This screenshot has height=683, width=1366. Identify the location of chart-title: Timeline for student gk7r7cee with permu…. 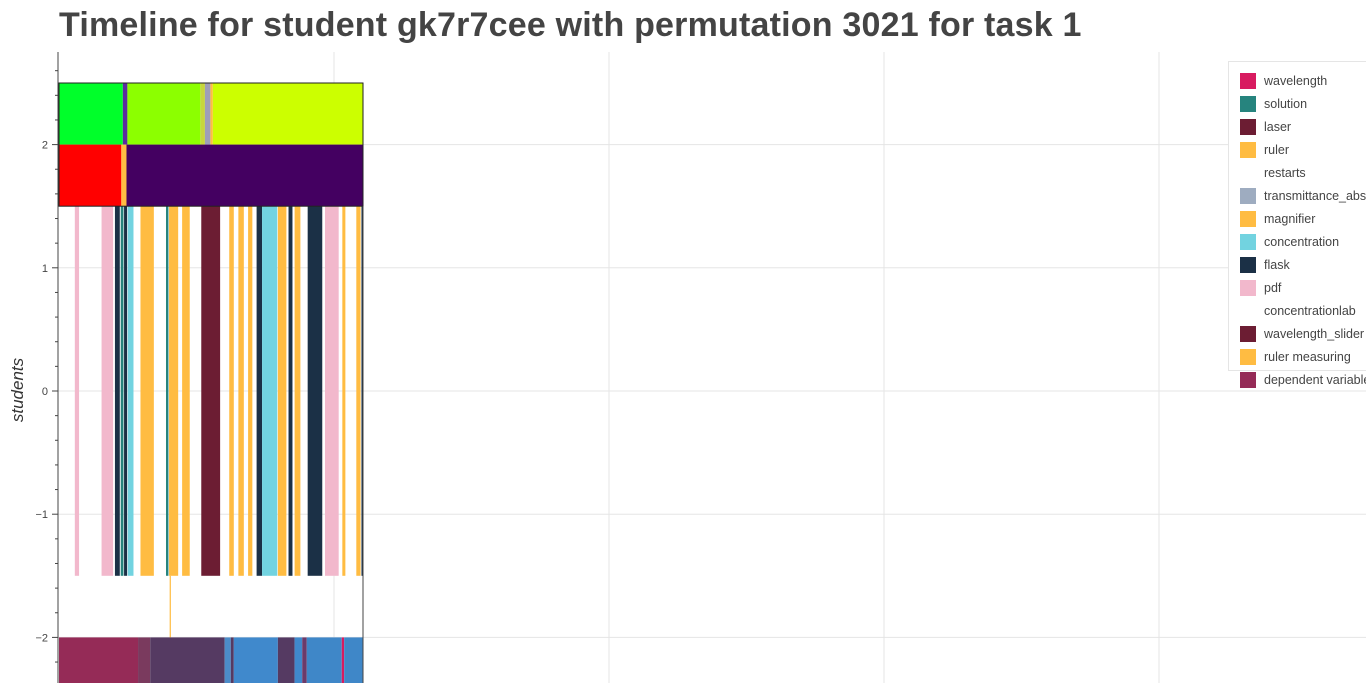
(570, 25).